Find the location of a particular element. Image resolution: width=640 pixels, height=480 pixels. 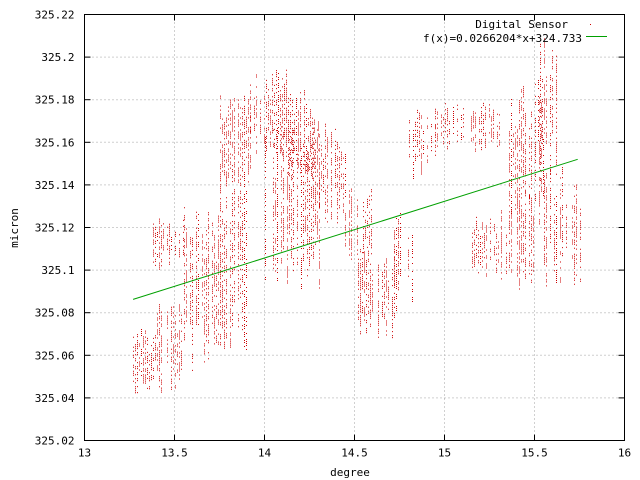

y-tick-label: 325.12 is located at coordinates (55, 228).